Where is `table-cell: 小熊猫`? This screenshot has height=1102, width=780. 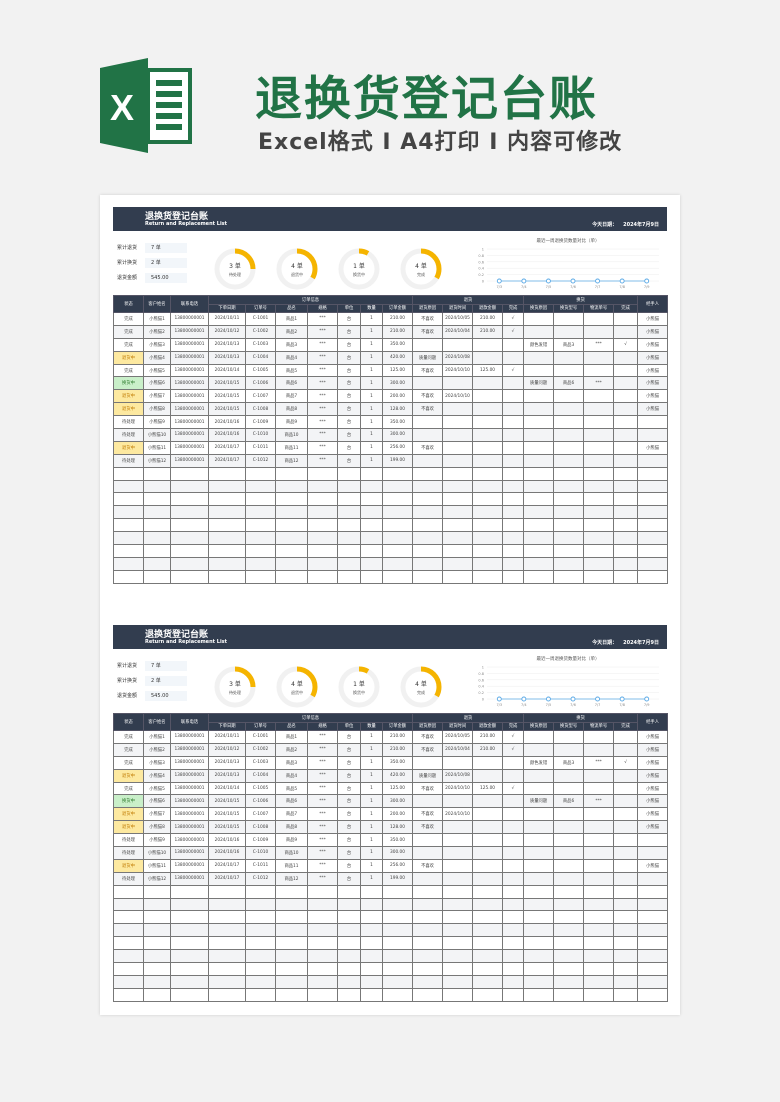 table-cell: 小熊猫 is located at coordinates (653, 357).